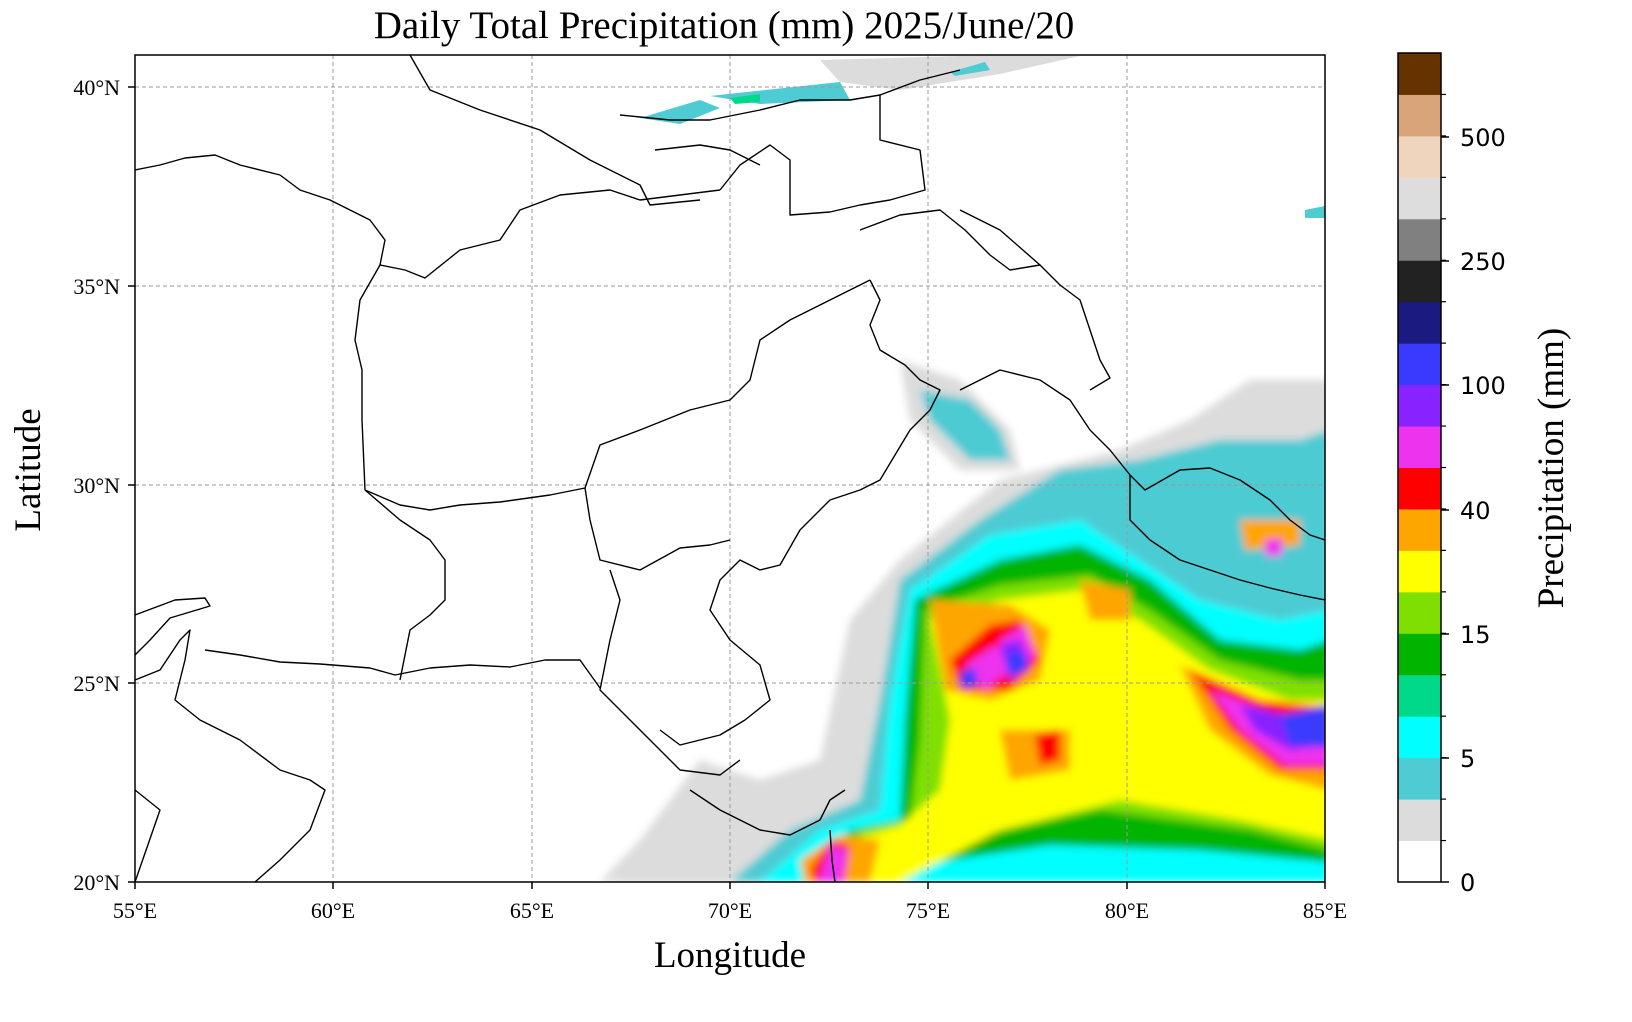  Describe the element at coordinates (96, 882) in the screenshot. I see `lat-tick-label: 20°N` at that location.